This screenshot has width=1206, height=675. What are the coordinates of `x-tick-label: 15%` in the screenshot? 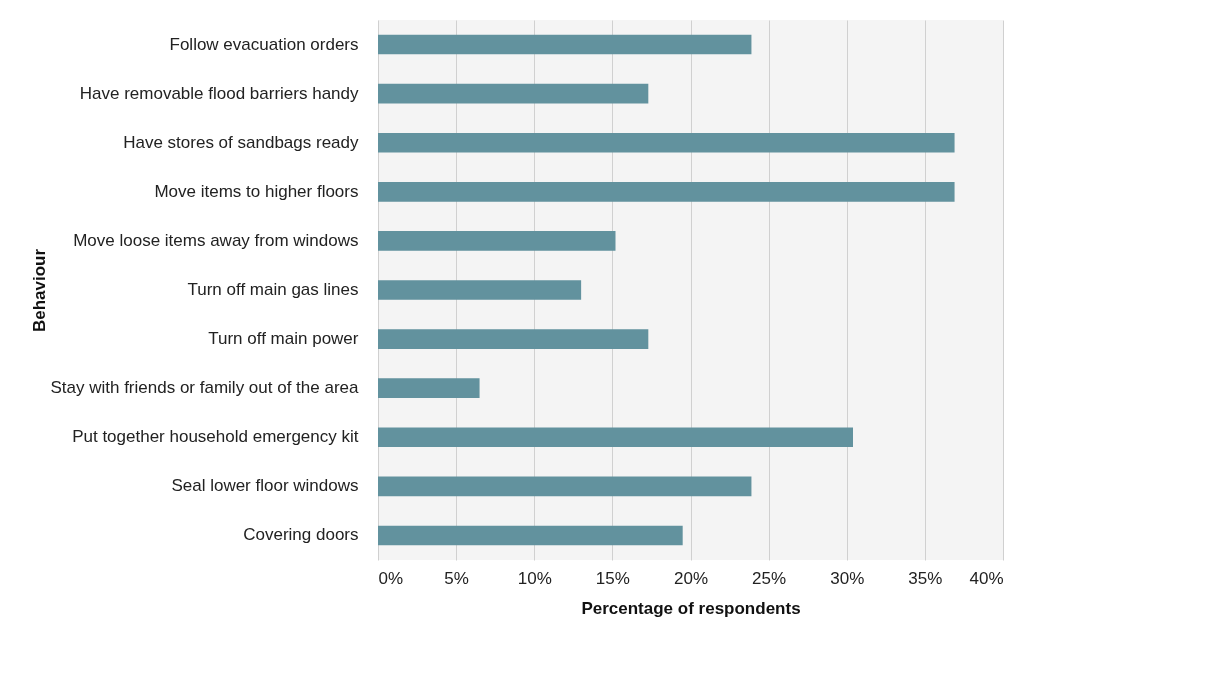 It's located at (612, 578).